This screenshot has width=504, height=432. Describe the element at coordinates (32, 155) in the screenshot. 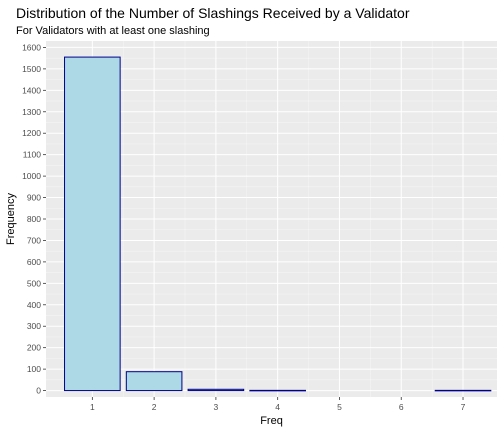

I see `y-tick-label: 1100` at that location.